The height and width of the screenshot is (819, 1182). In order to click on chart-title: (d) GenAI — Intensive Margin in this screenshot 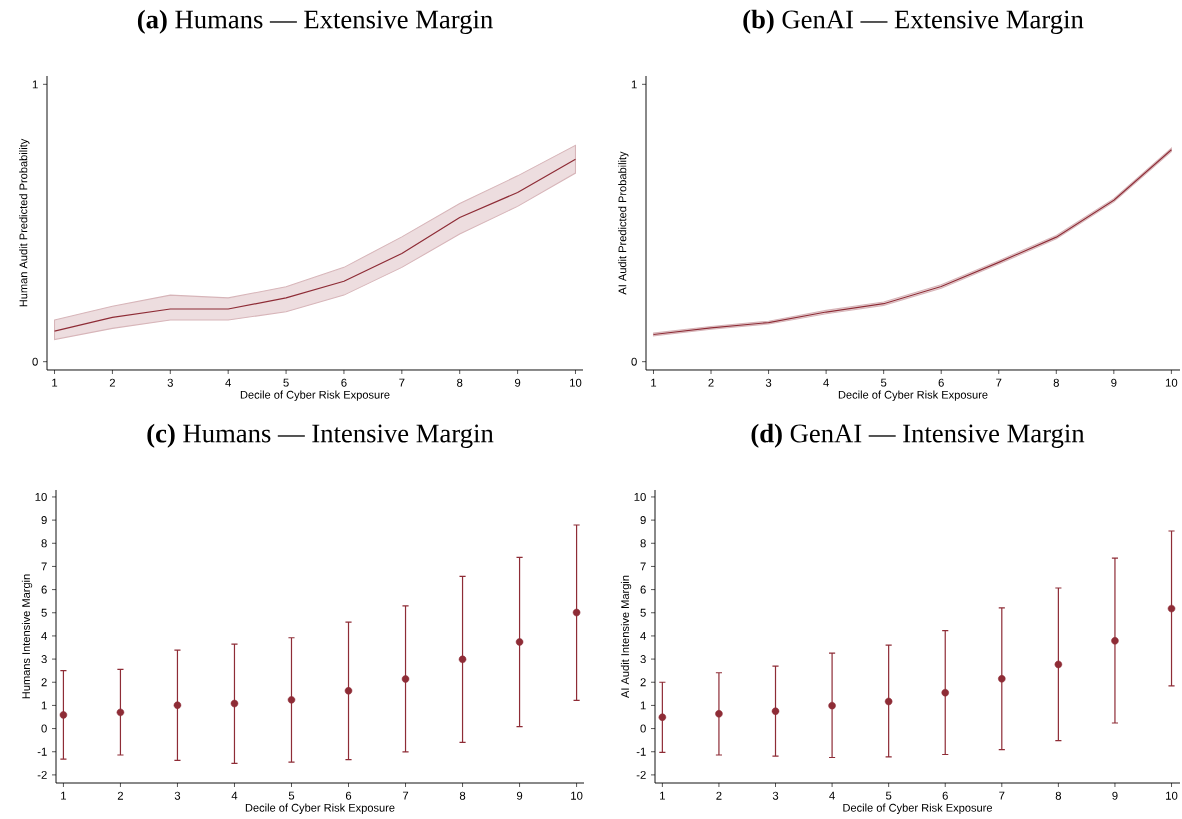, I will do `click(918, 435)`.